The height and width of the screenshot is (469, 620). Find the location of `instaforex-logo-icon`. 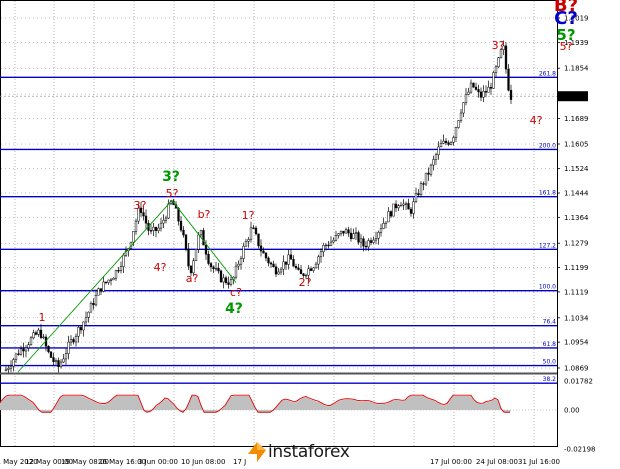

instaforex-logo-icon is located at coordinates (257, 452).